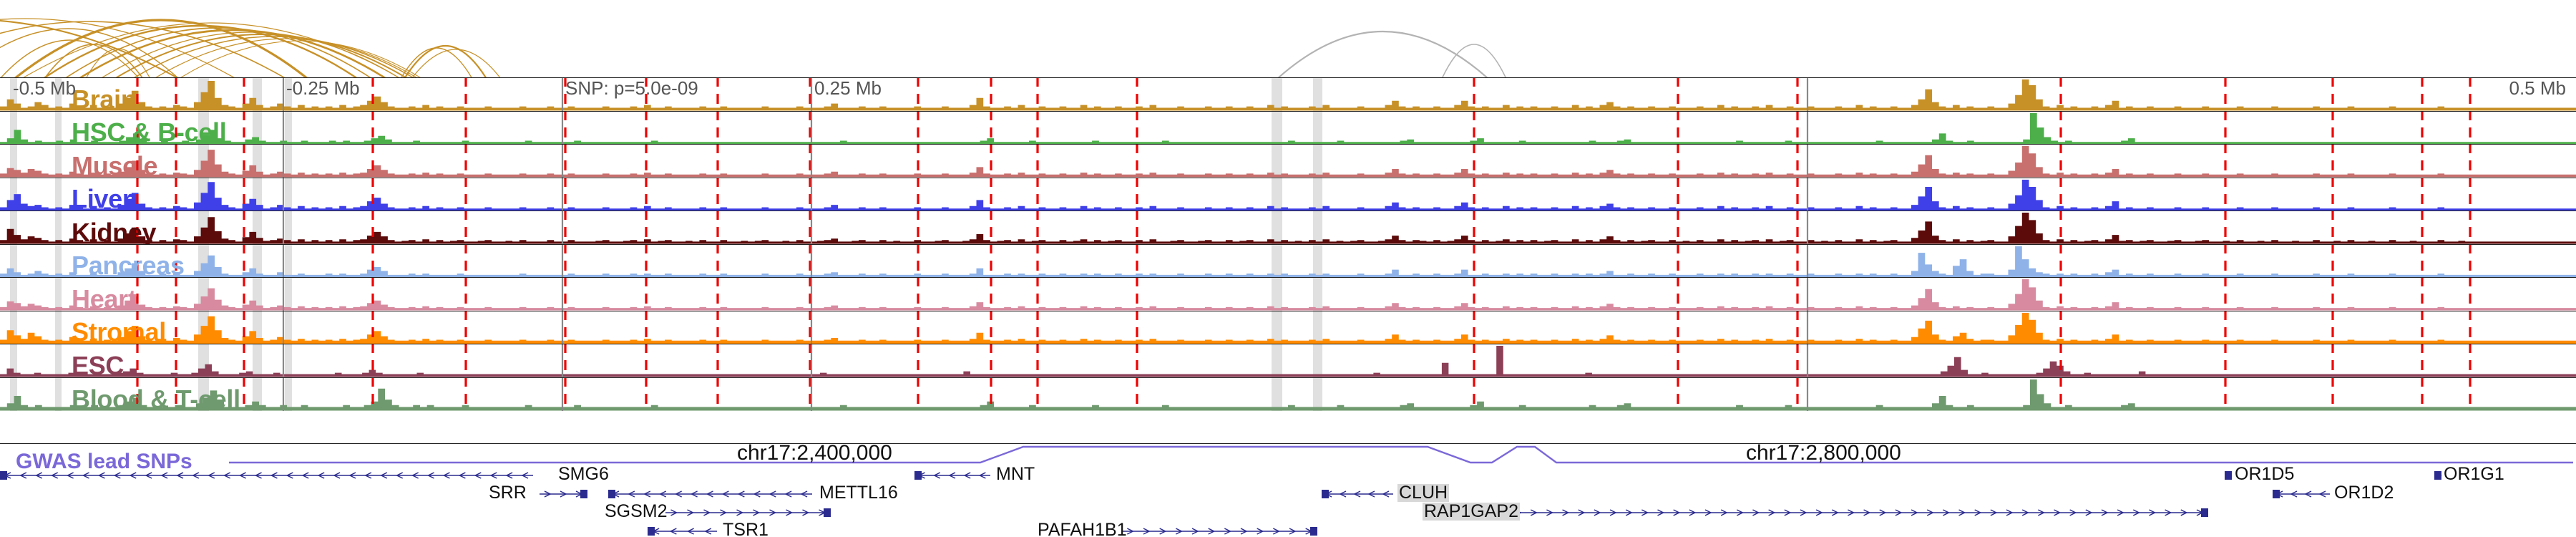 The image size is (2576, 537). I want to click on gene-label-sgsm2: SGSM2, so click(636, 511).